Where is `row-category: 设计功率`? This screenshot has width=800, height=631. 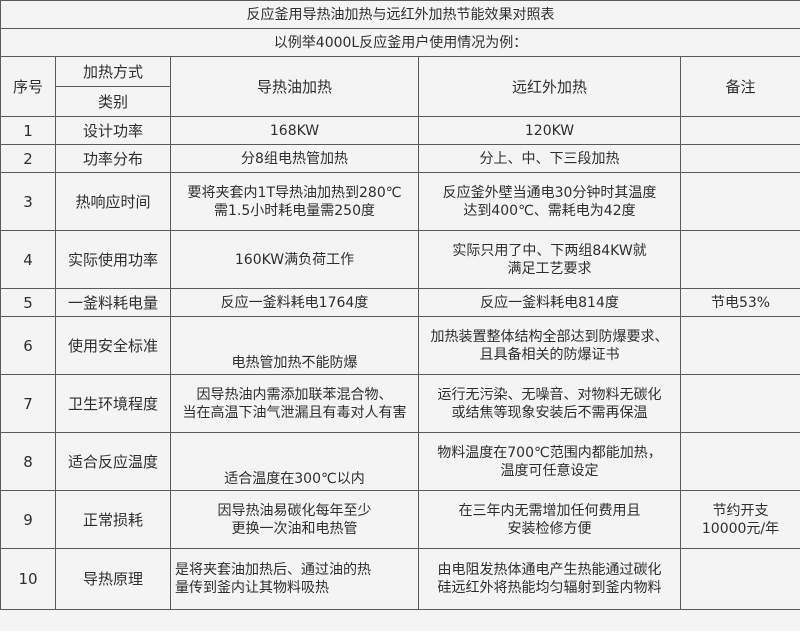 row-category: 设计功率 is located at coordinates (113, 130).